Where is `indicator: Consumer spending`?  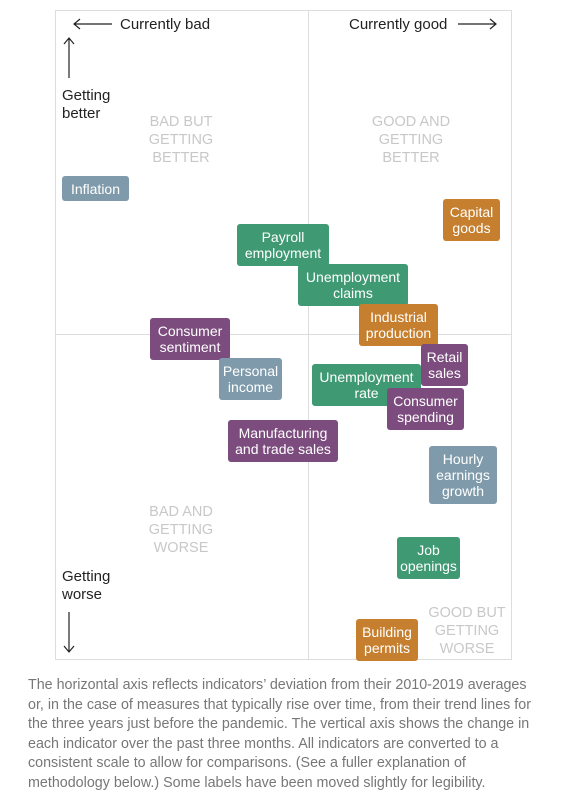 indicator: Consumer spending is located at coordinates (425, 409).